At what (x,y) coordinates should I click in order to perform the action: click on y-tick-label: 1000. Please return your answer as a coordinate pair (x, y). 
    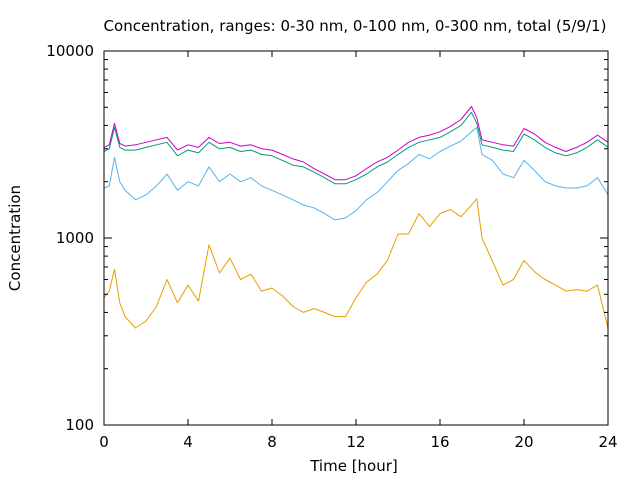
    Looking at the image, I should click on (75, 238).